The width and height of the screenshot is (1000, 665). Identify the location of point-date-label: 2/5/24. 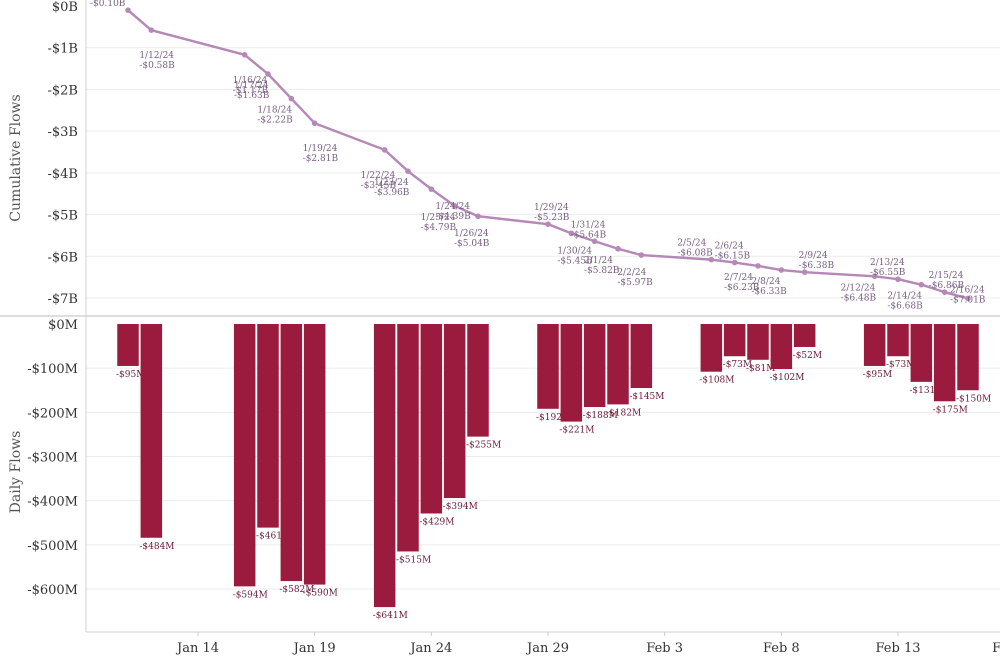
(691, 244).